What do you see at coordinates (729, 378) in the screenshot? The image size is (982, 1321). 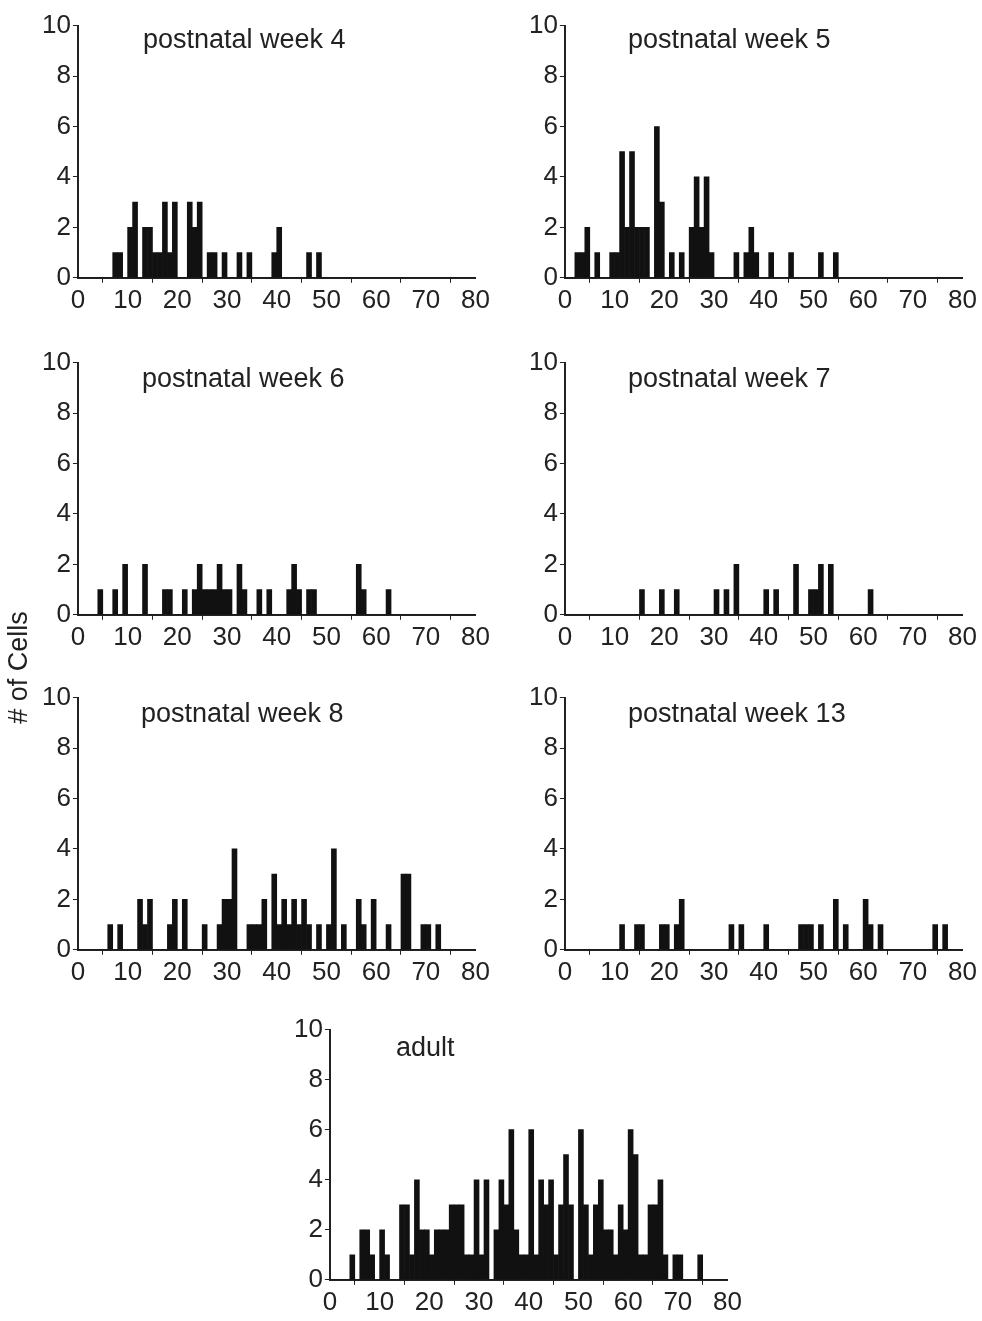 I see `chart-title: postnatal week 7` at bounding box center [729, 378].